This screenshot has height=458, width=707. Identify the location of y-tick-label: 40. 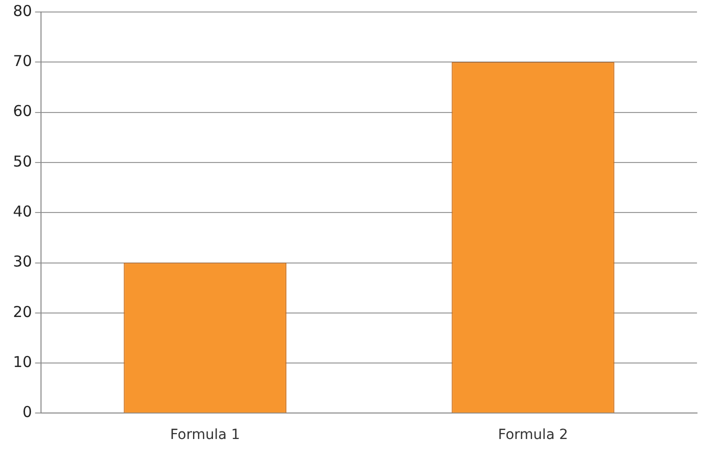
(22, 211).